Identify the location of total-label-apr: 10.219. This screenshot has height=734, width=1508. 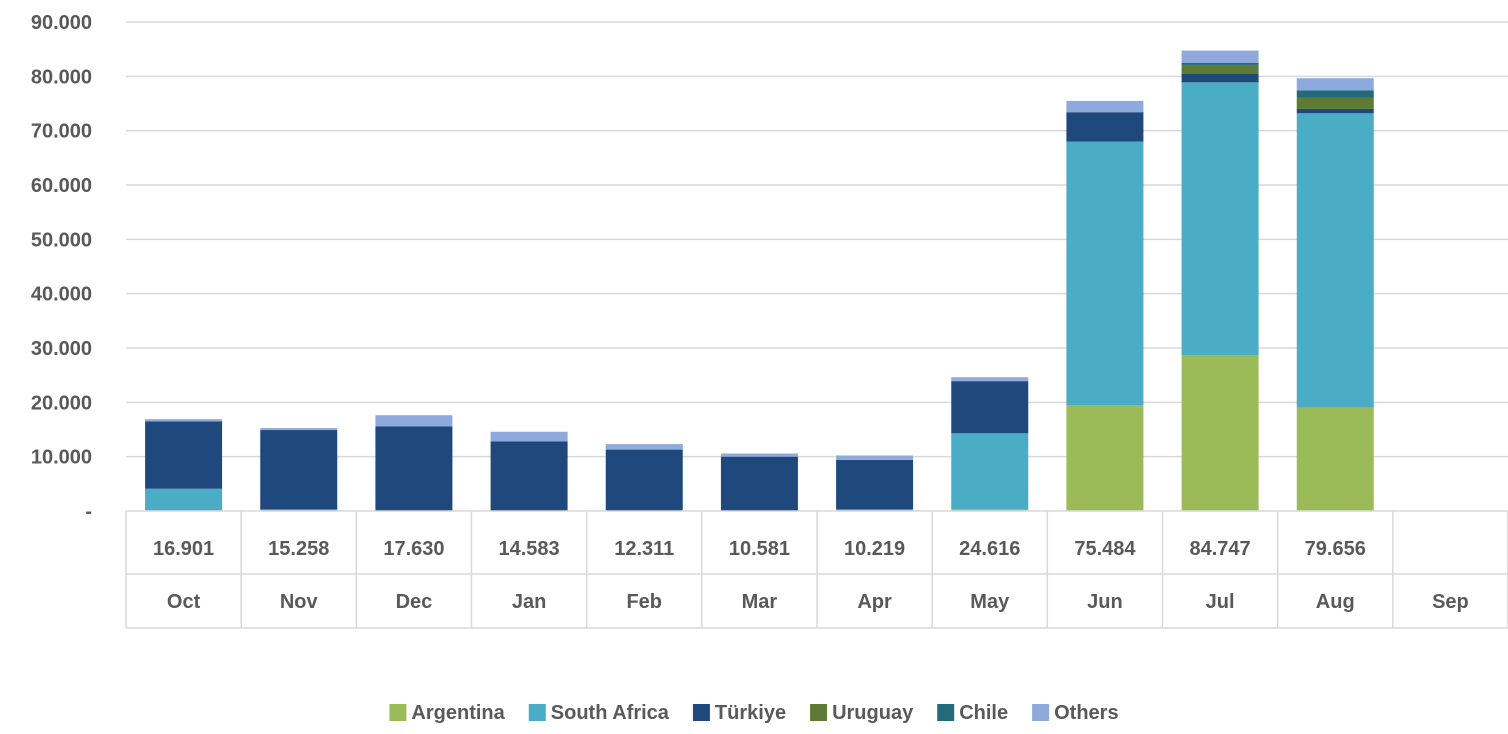
(874, 549).